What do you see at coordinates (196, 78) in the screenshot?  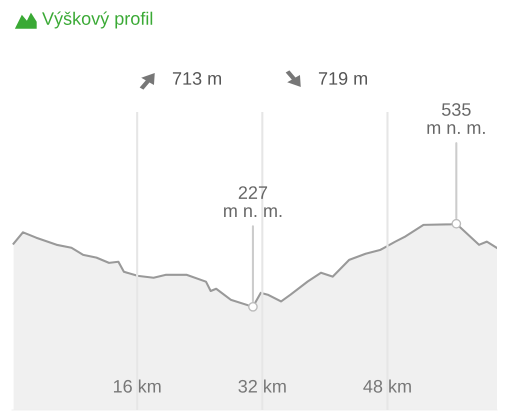 I see `text: 713 m` at bounding box center [196, 78].